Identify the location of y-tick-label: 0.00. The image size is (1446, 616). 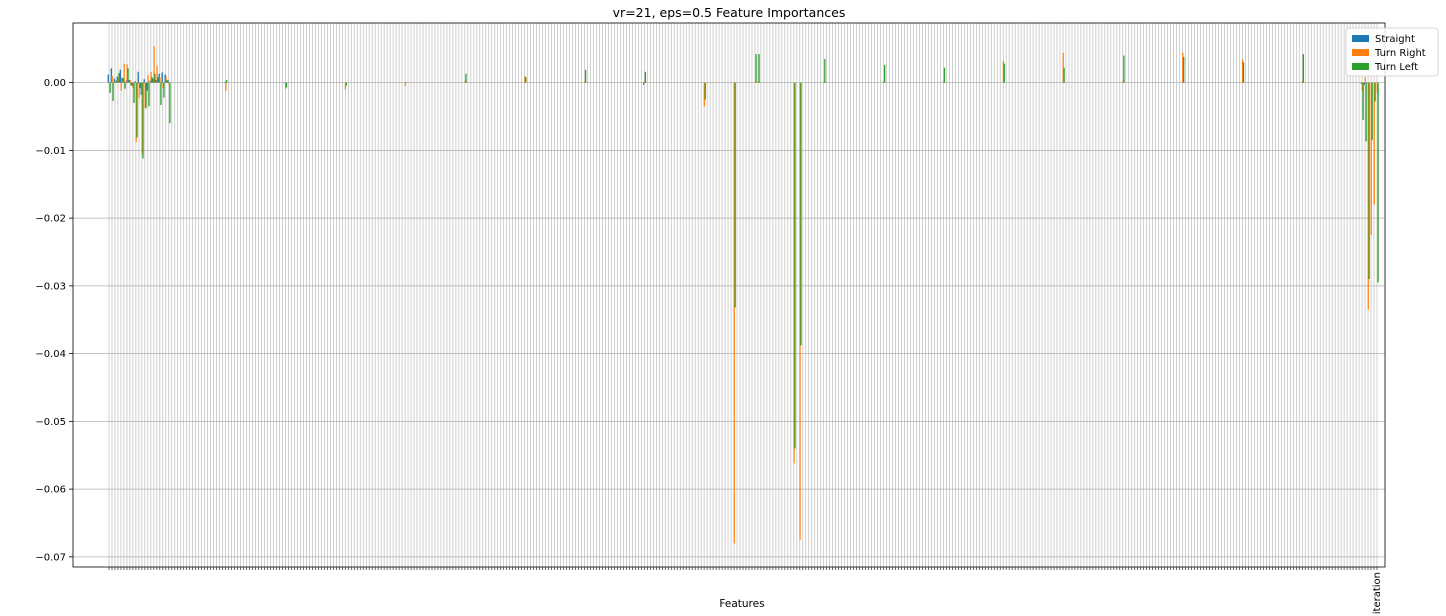
(55, 83).